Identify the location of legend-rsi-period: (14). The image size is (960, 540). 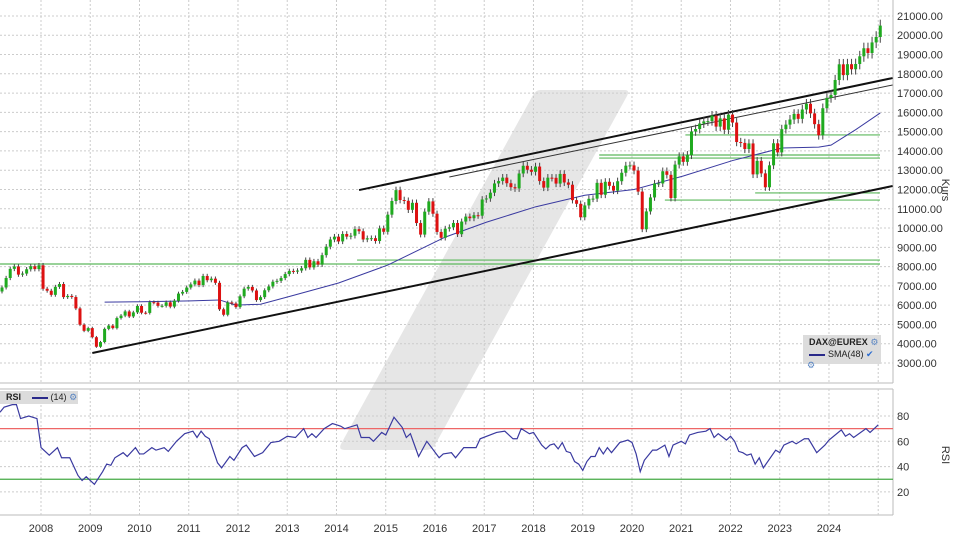
(58, 397).